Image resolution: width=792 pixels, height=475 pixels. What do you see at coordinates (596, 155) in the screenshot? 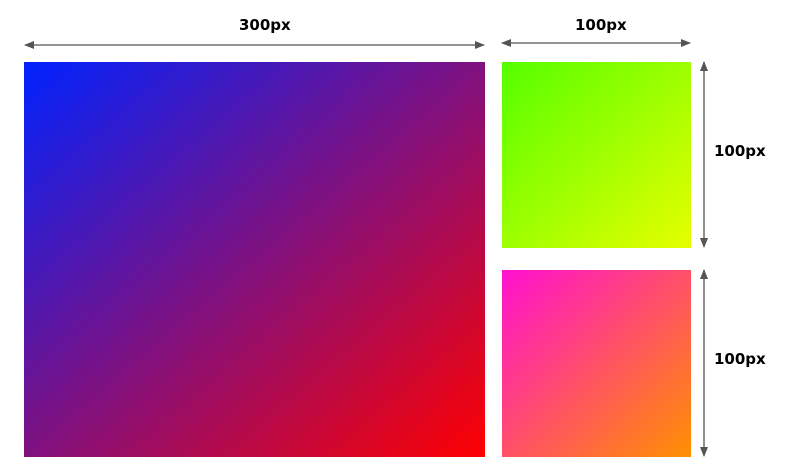
I see `top-small-gradient-box` at bounding box center [596, 155].